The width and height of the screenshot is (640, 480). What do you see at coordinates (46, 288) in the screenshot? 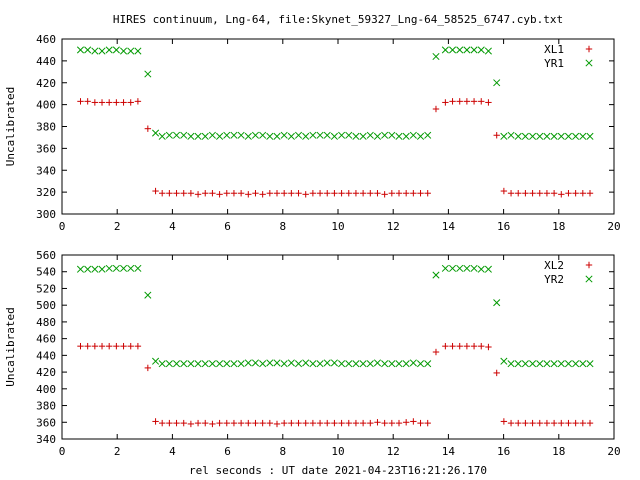
I see `y-tick-label: 520` at bounding box center [46, 288].